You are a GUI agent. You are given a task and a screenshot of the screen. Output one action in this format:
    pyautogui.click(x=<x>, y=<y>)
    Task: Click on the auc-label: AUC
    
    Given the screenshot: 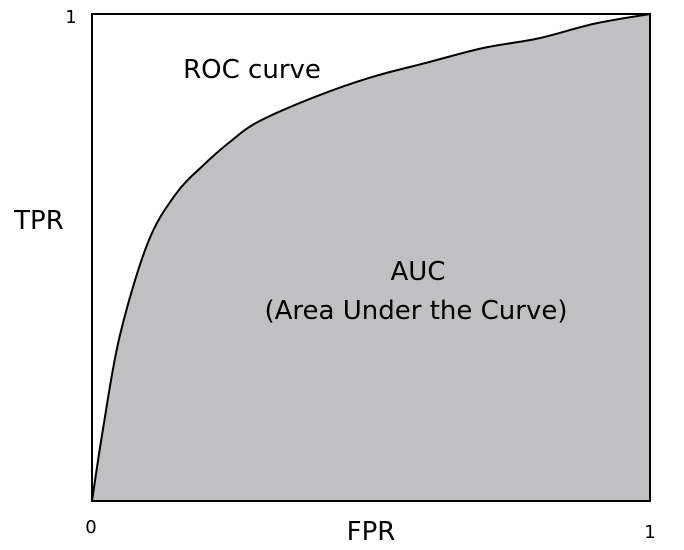 What is the action you would take?
    pyautogui.click(x=418, y=272)
    